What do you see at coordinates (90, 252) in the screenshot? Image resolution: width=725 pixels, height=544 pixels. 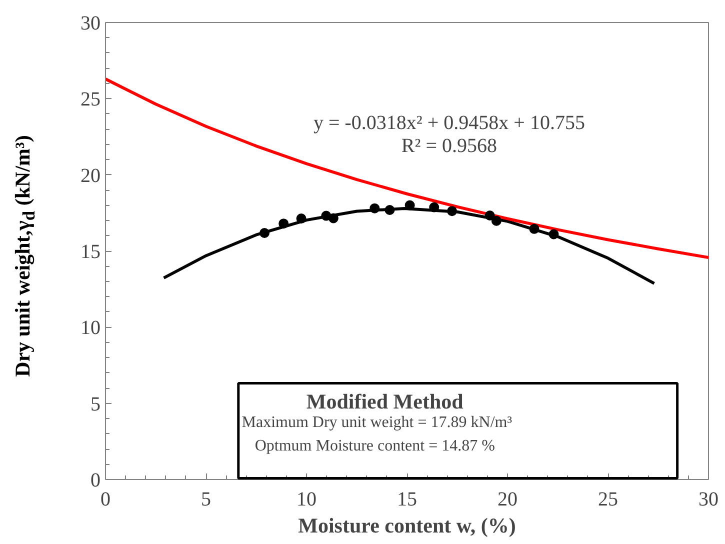 I see `y-tick-label: 15` at bounding box center [90, 252].